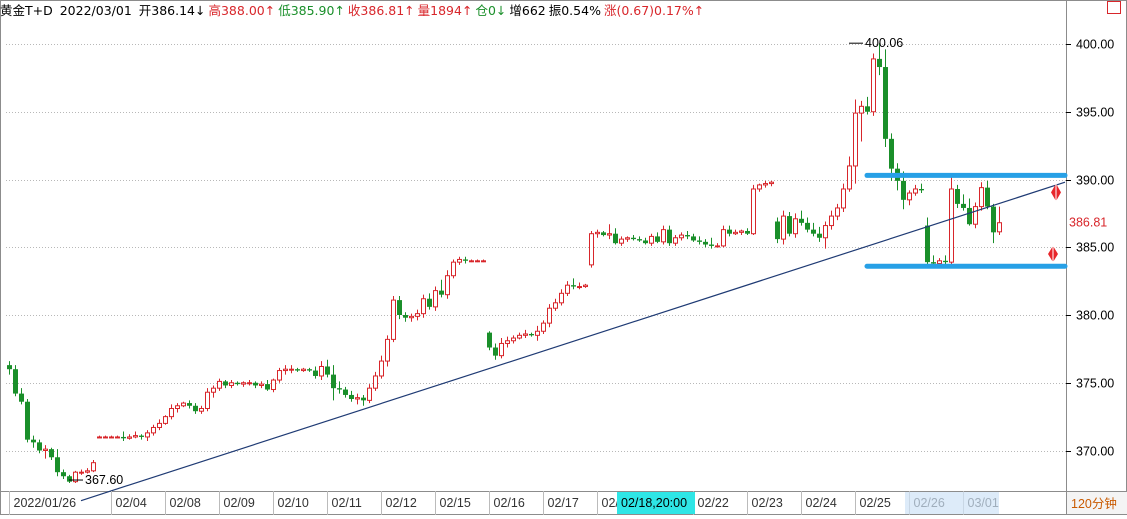  What do you see at coordinates (1097, 503) in the screenshot?
I see `period-box` at bounding box center [1097, 503].